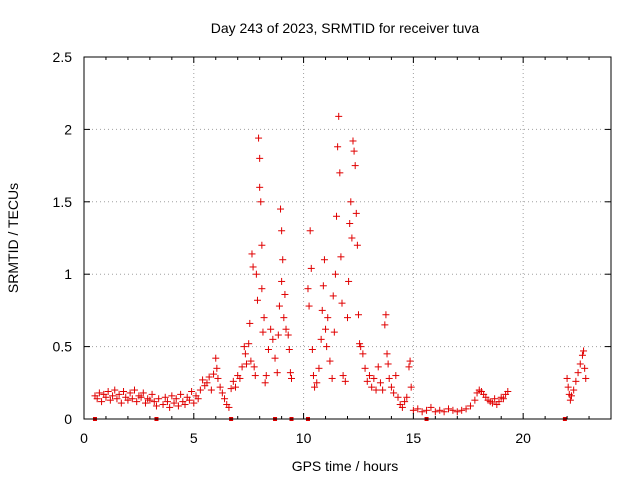 The height and width of the screenshot is (480, 640). Describe the element at coordinates (304, 438) in the screenshot. I see `x-tick-label: 10` at that location.